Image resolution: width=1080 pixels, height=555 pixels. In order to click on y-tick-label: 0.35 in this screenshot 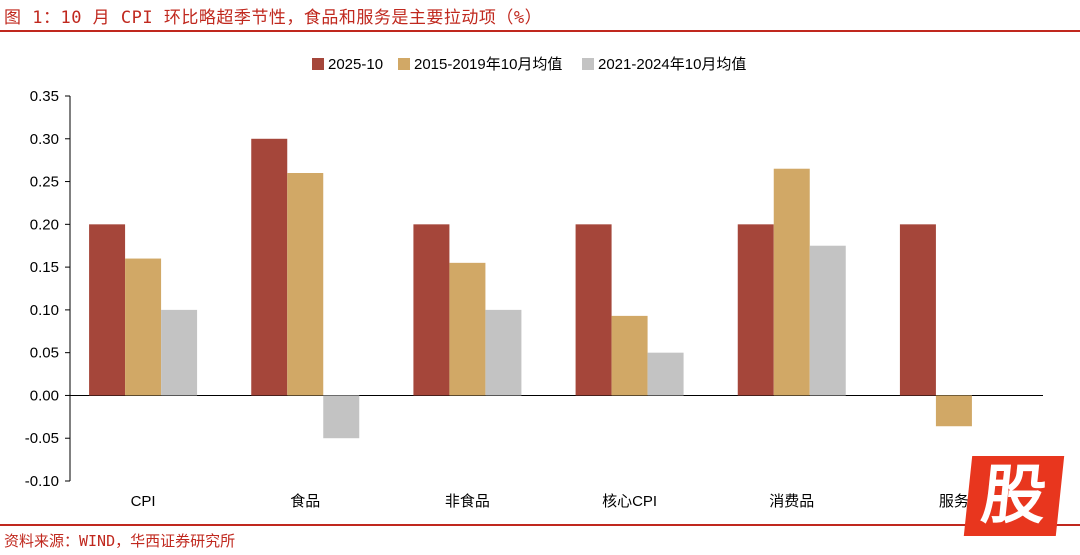, I will do `click(44, 96)`.